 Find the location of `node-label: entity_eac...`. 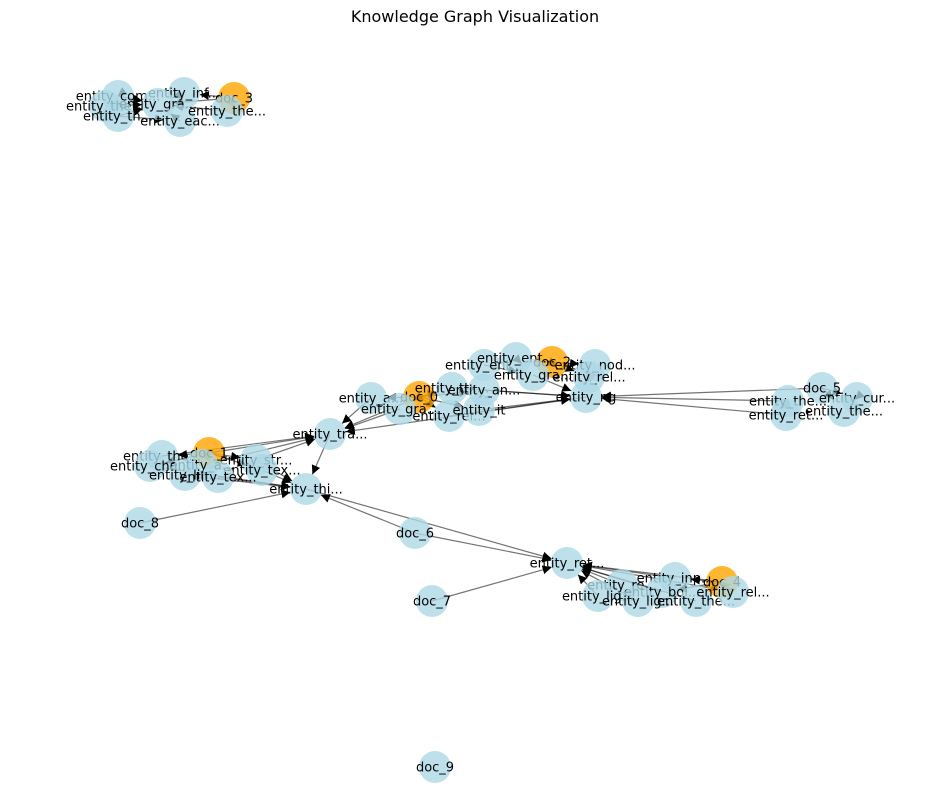

node-label: entity_eac... is located at coordinates (180, 122).